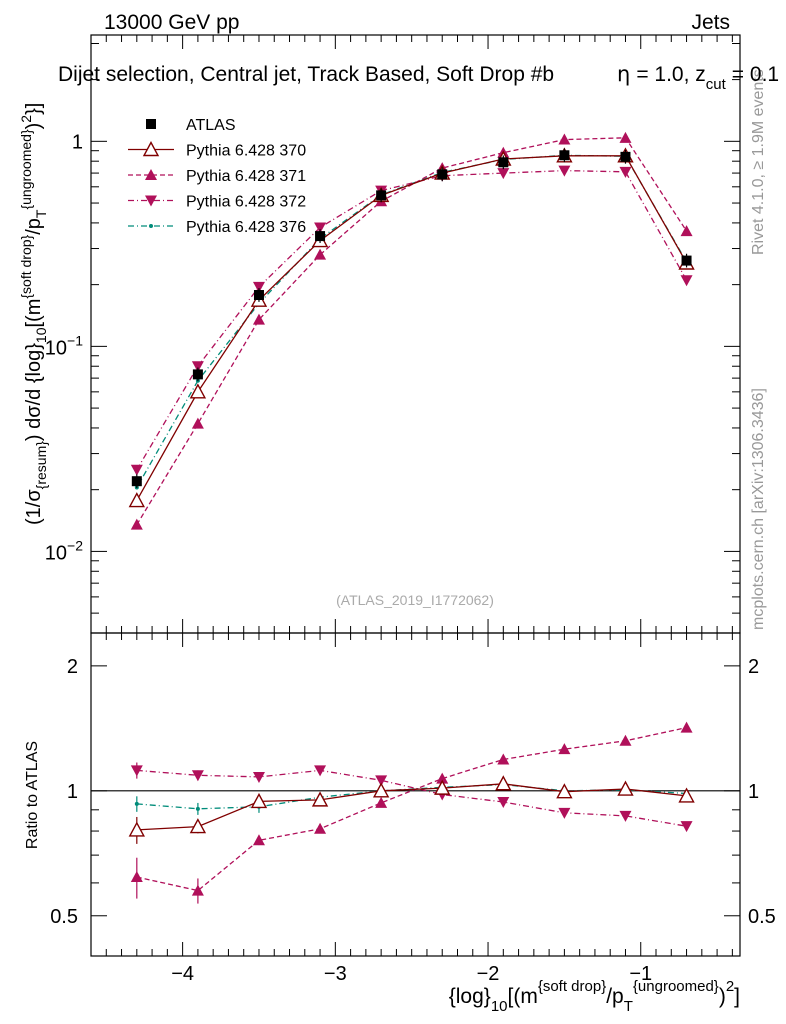 The image size is (786, 1024). Describe the element at coordinates (415, 600) in the screenshot. I see `analysis-tag: (ATLAS_2019_I1772062)` at that location.